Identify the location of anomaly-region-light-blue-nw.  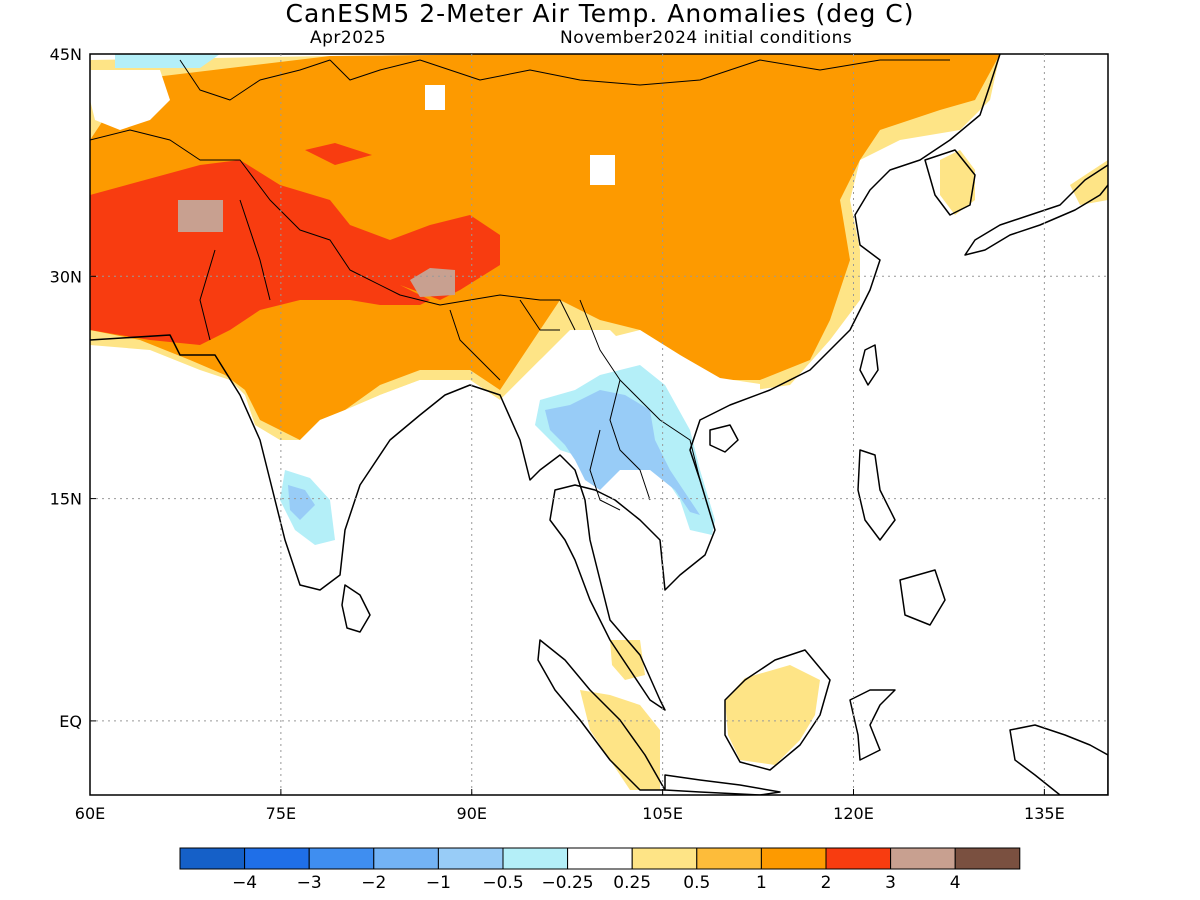
(167, 61).